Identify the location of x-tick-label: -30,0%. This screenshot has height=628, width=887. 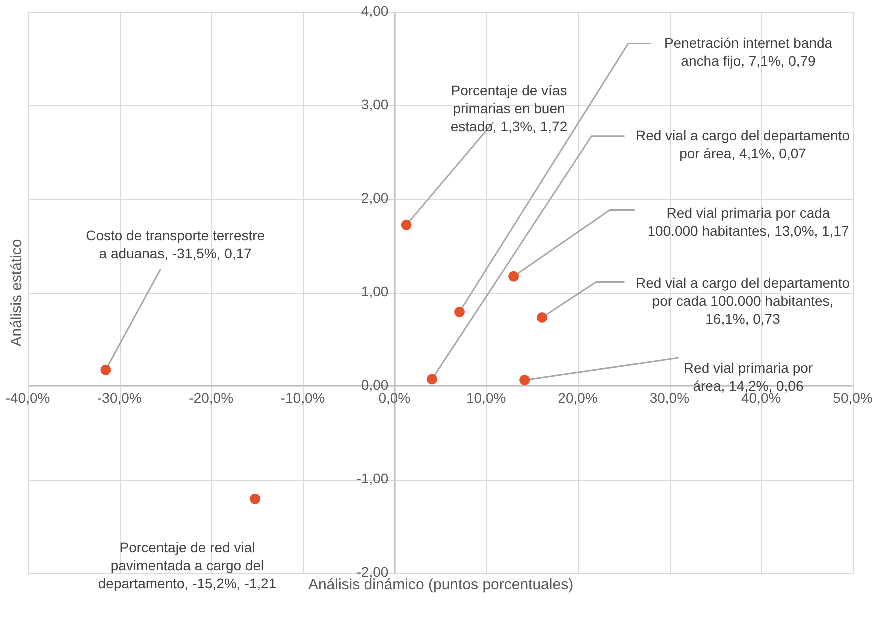
(119, 398).